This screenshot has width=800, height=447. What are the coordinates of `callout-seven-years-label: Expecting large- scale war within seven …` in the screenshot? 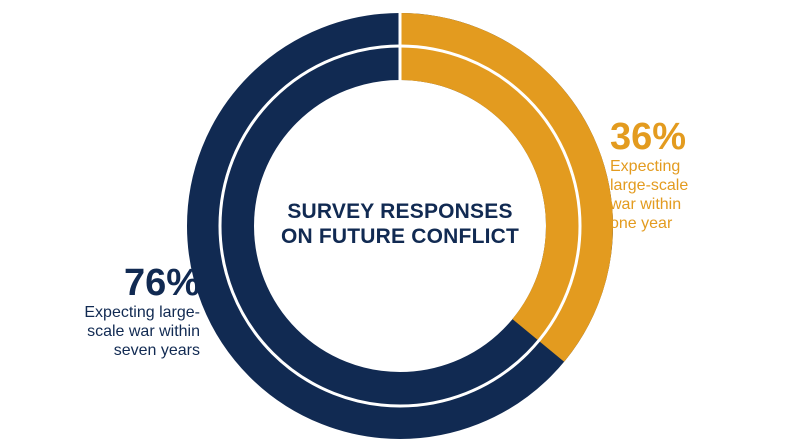 It's located at (115, 331).